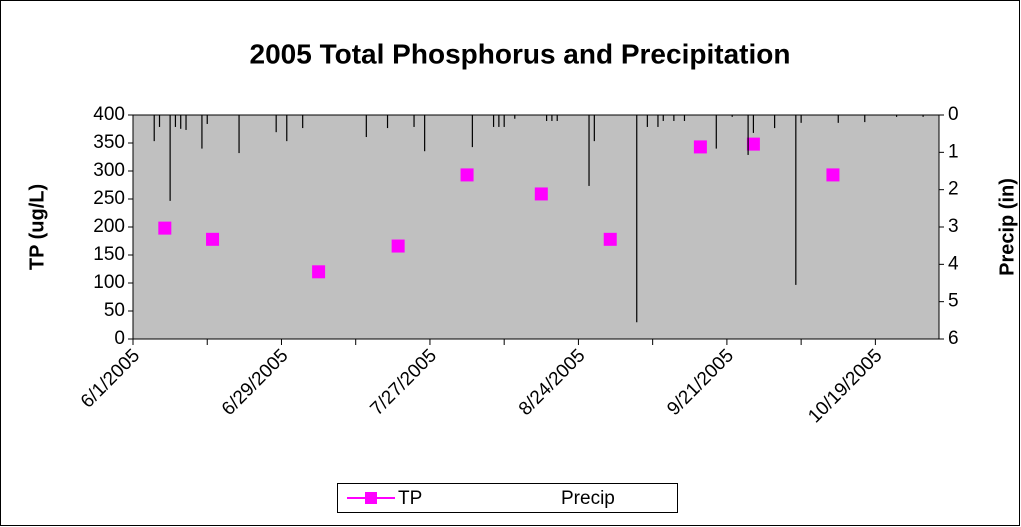 The image size is (1021, 527). I want to click on y2-tick-label: 0, so click(953, 114).